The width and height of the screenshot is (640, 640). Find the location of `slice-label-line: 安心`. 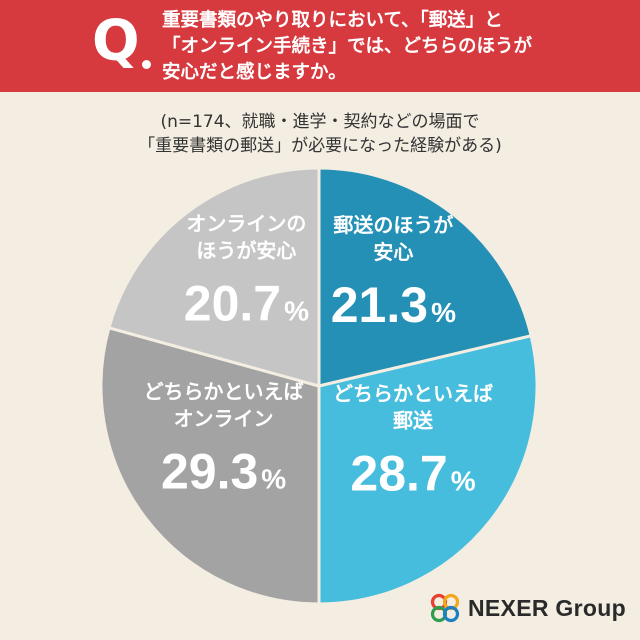

slice-label-line: 安心 is located at coordinates (393, 252).